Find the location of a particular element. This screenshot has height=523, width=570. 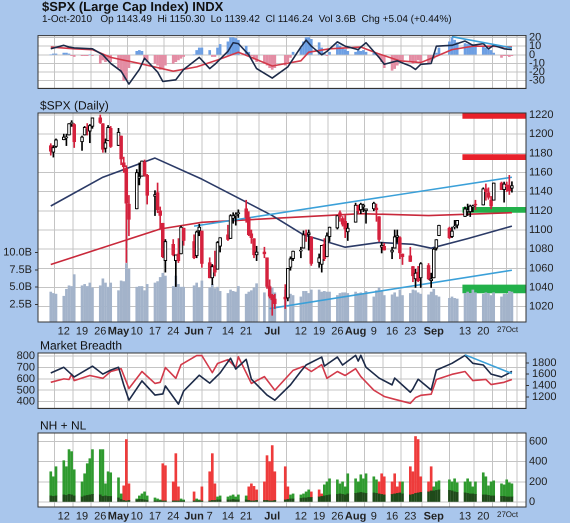

chart-title: $SPX (Large Cap Index) INDX is located at coordinates (133, 7).